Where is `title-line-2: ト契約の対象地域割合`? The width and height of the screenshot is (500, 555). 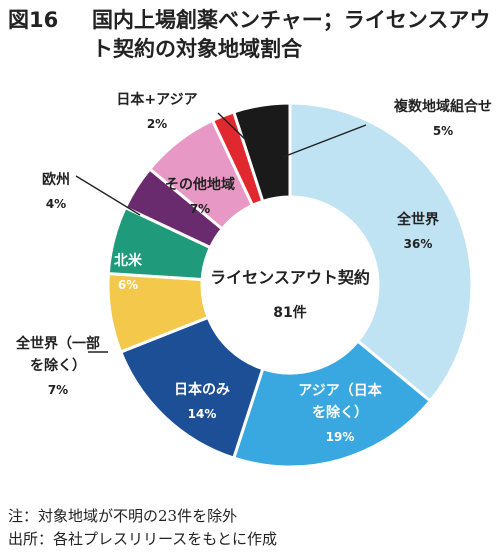 title-line-2: ト契約の対象地域割合 is located at coordinates (197, 49).